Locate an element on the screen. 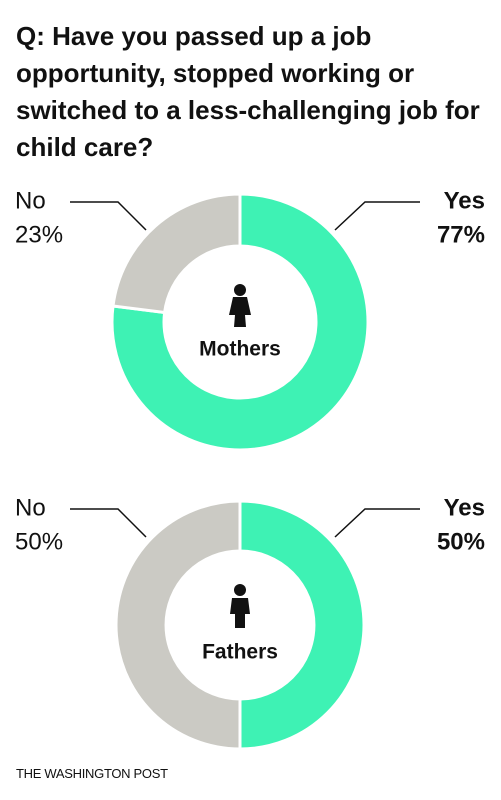 Image resolution: width=501 pixels, height=800 pixels. center-label: Fathers is located at coordinates (240, 652).